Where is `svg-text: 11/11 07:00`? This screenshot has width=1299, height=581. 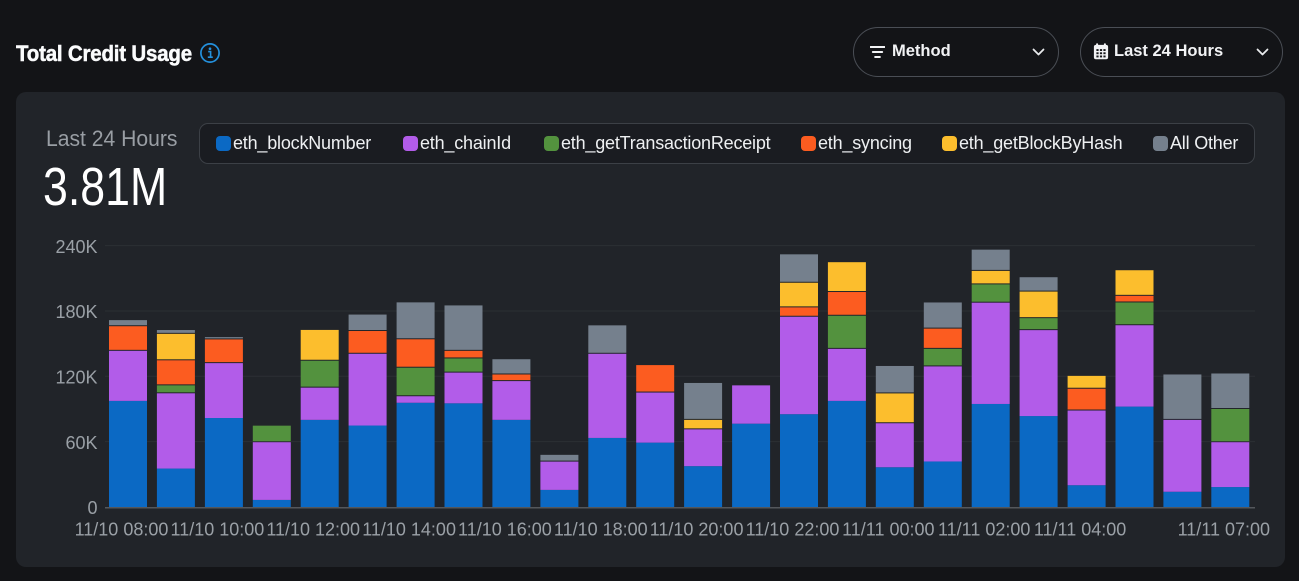
svg-text: 11/11 07:00 is located at coordinates (1224, 530).